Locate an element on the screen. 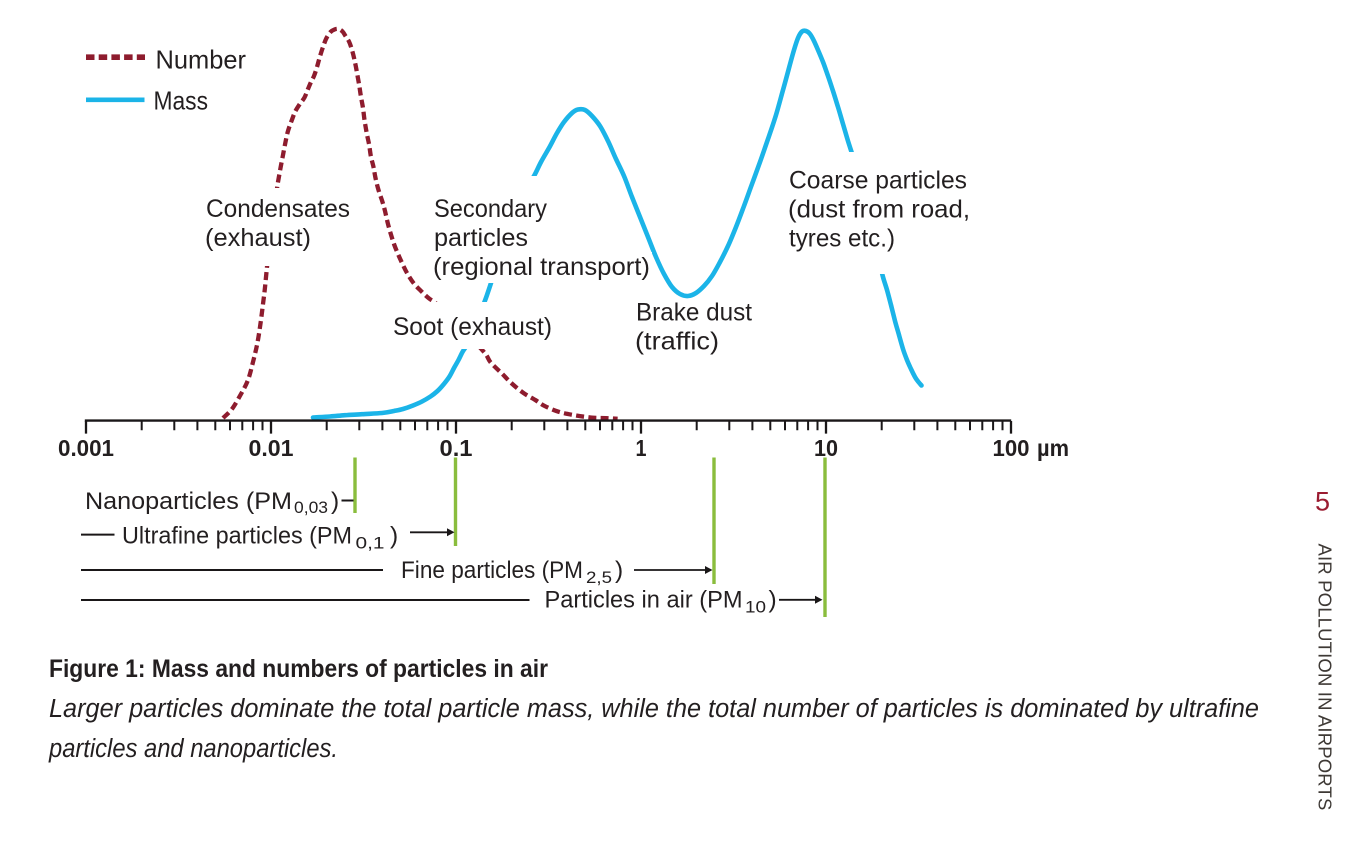 This screenshot has width=1371, height=850. svg-text: particles and nanoparticles. is located at coordinates (193, 749).